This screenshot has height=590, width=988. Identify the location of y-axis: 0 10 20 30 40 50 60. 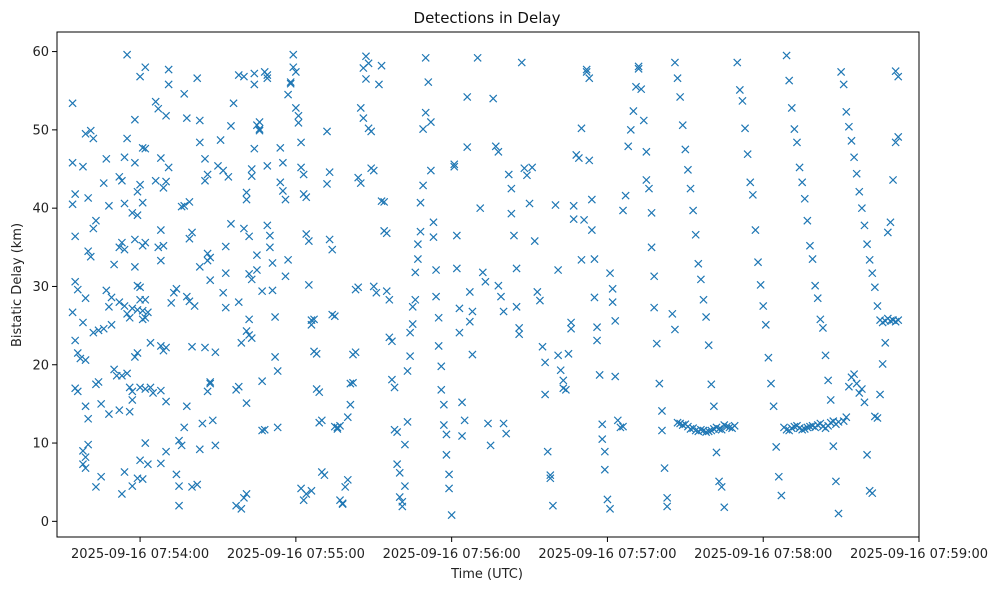
(44, 287).